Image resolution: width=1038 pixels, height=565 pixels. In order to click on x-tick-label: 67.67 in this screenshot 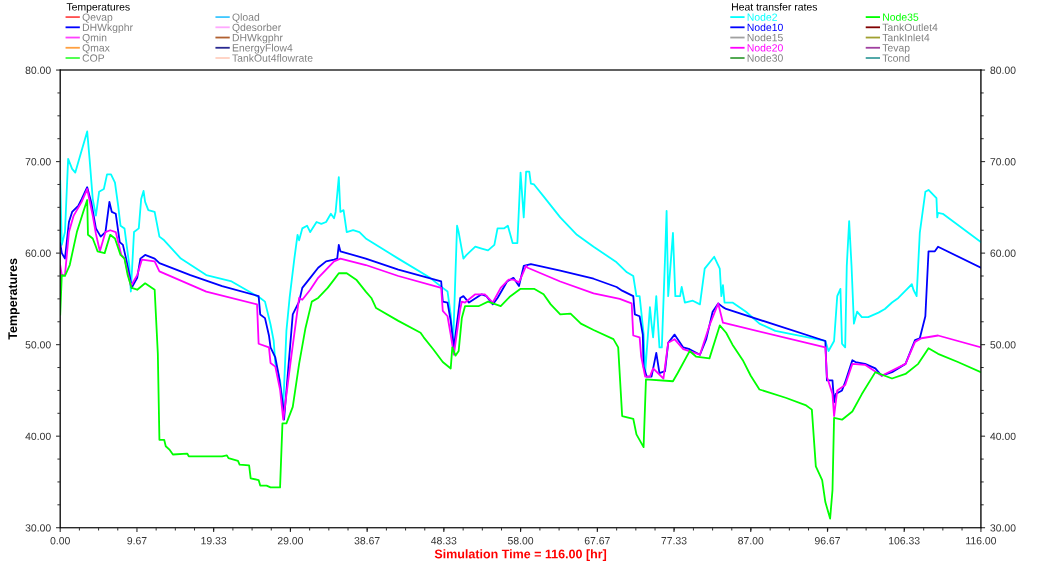, I will do `click(597, 541)`.